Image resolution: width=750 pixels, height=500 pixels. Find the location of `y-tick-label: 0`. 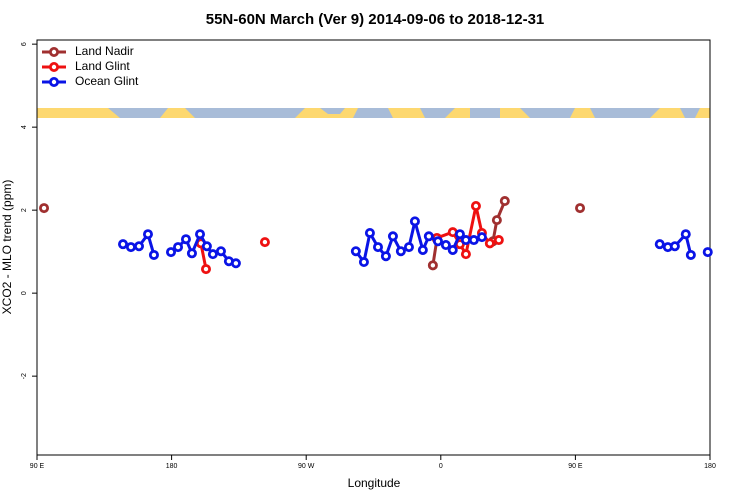

y-tick-label: 0 is located at coordinates (24, 293).